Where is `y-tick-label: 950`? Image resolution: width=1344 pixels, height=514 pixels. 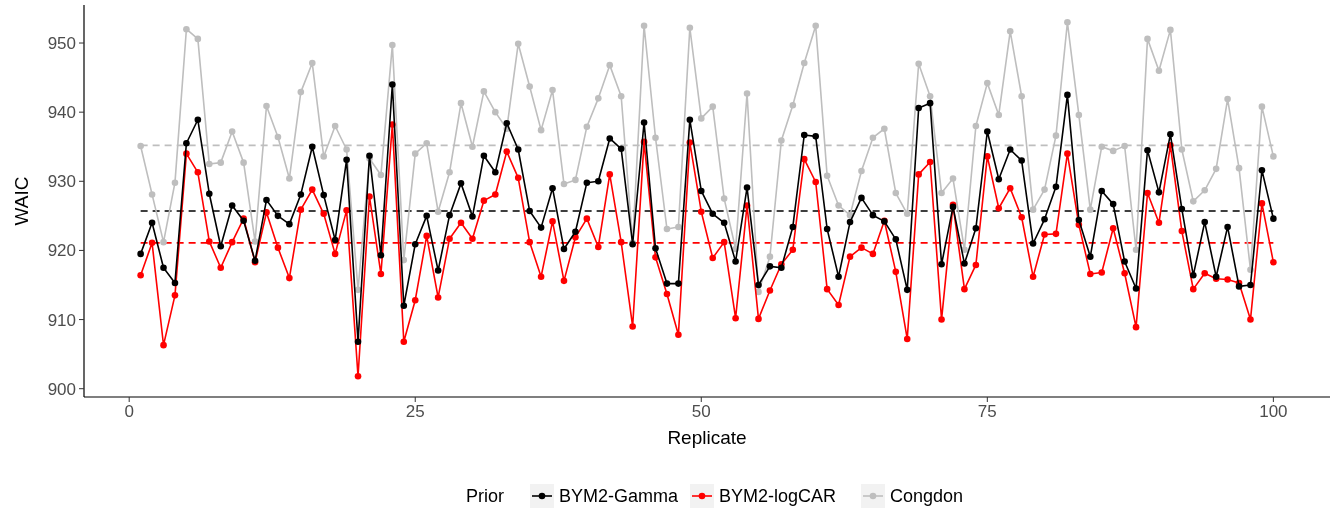 y-tick-label: 950 is located at coordinates (61, 43).